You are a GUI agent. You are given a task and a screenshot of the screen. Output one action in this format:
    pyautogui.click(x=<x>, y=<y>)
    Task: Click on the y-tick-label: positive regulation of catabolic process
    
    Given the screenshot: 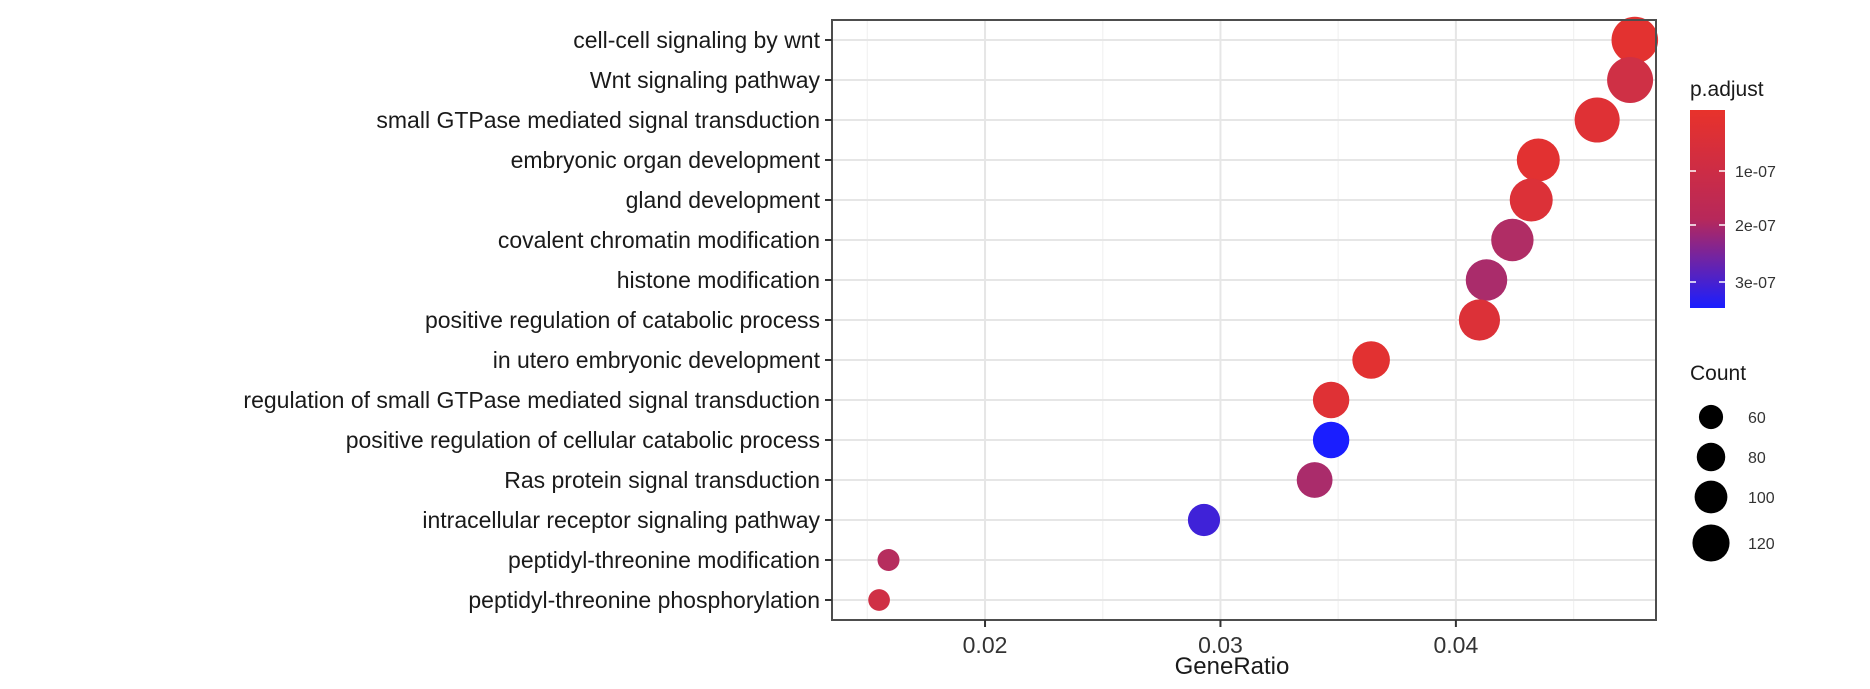 What is the action you would take?
    pyautogui.click(x=622, y=320)
    